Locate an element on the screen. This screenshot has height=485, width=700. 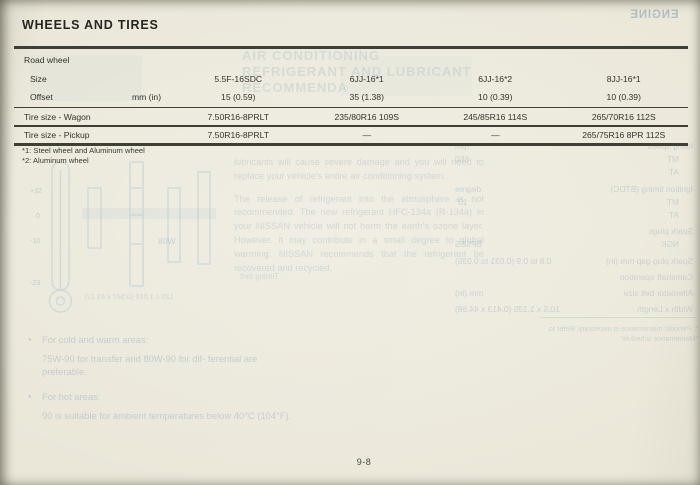
ghost-heading-line: AIR CONDITIONING is located at coordinates (311, 55).